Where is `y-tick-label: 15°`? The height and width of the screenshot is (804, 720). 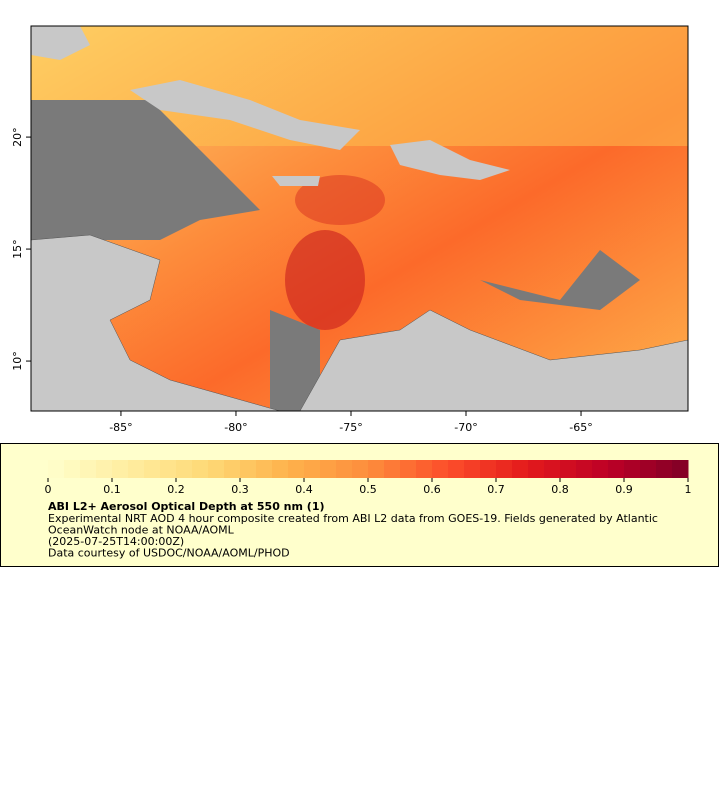 y-tick-label: 15° is located at coordinates (17, 248).